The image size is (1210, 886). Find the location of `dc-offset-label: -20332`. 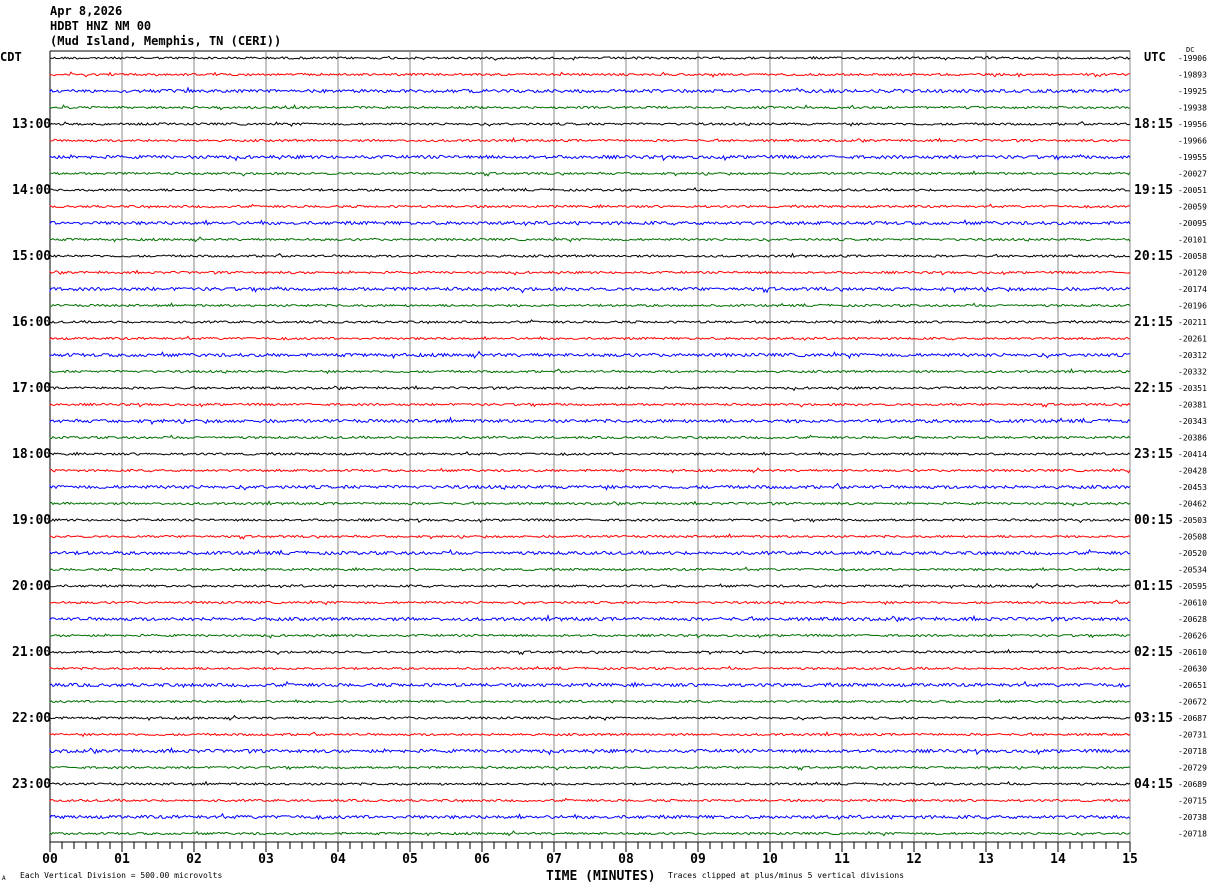

dc-offset-label: -20332 is located at coordinates (1192, 372).